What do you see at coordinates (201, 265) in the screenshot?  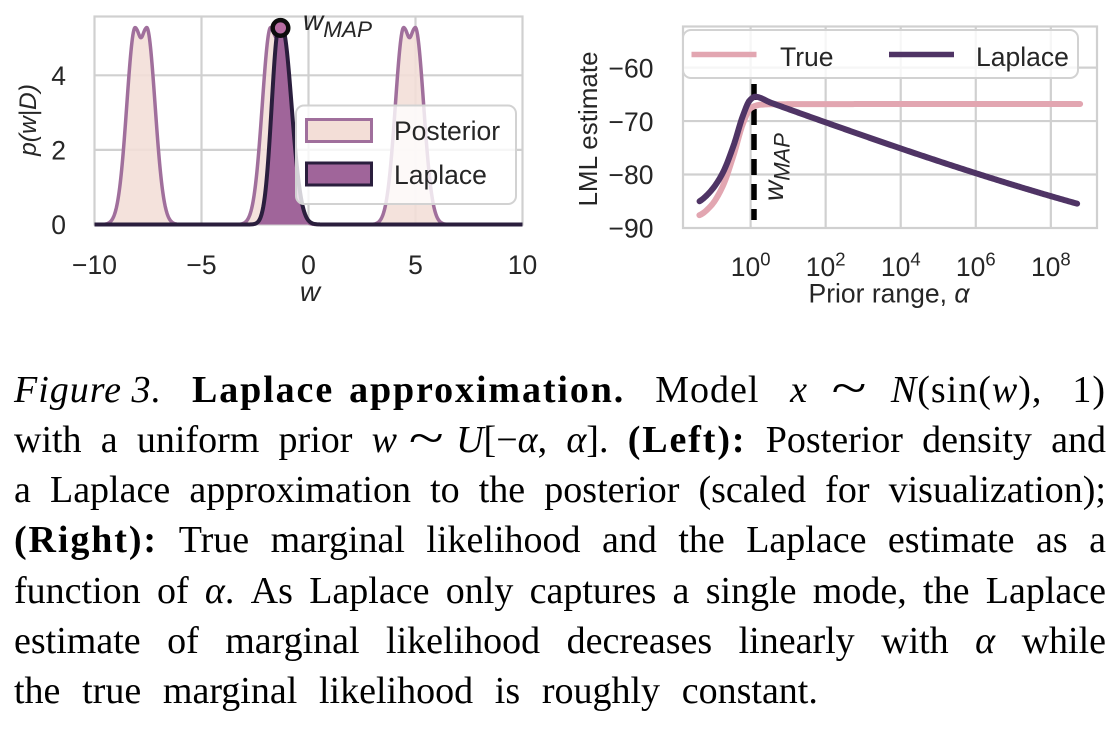 I see `svg-text: −5` at bounding box center [201, 265].